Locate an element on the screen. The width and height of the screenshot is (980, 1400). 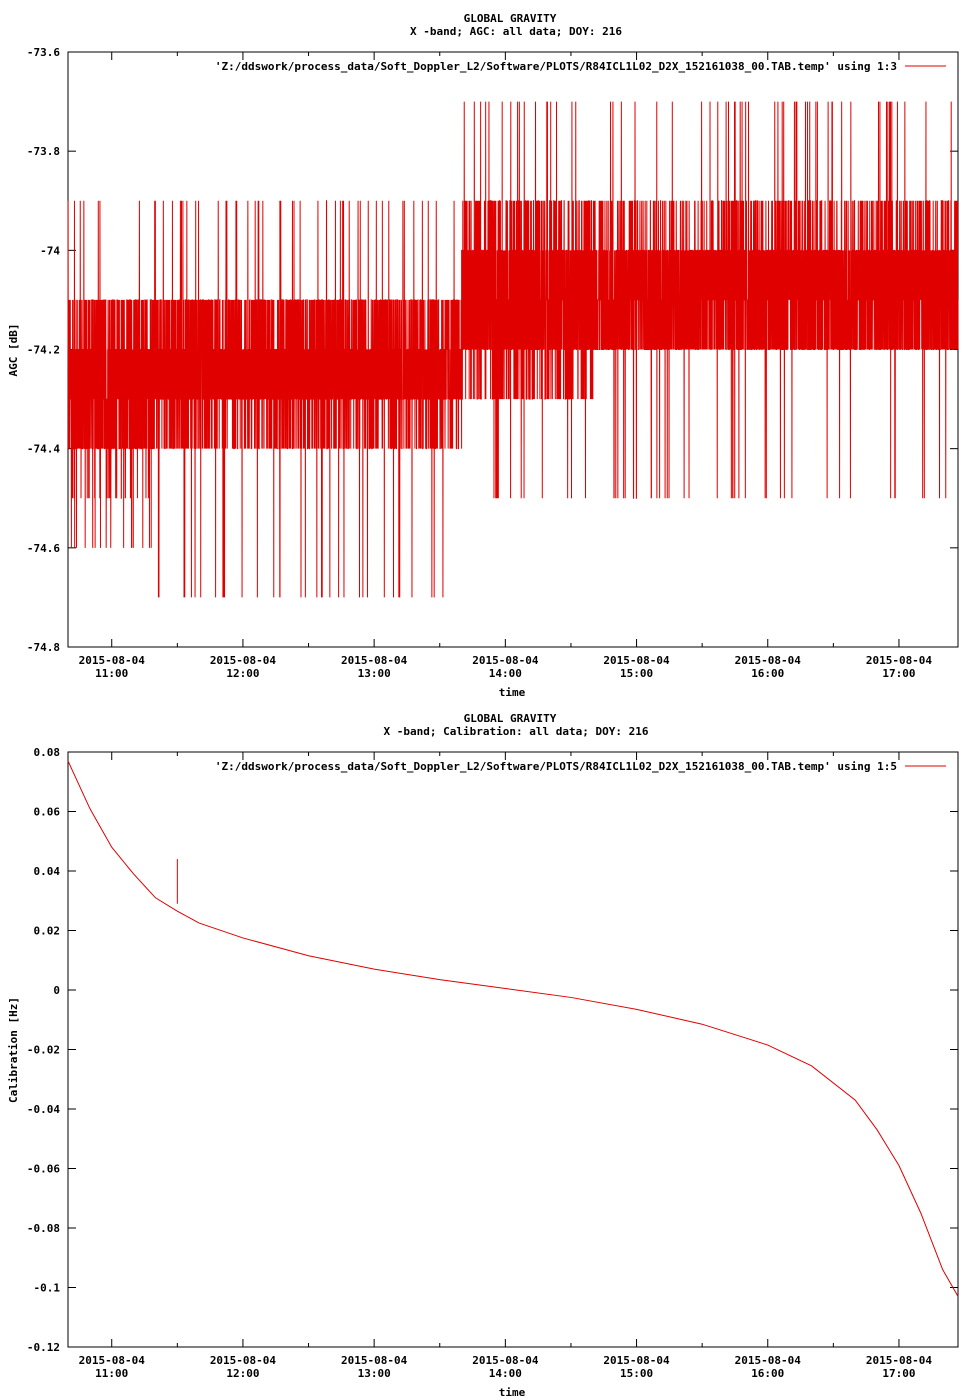
y-tick-label: -73.8 is located at coordinates (43, 151).